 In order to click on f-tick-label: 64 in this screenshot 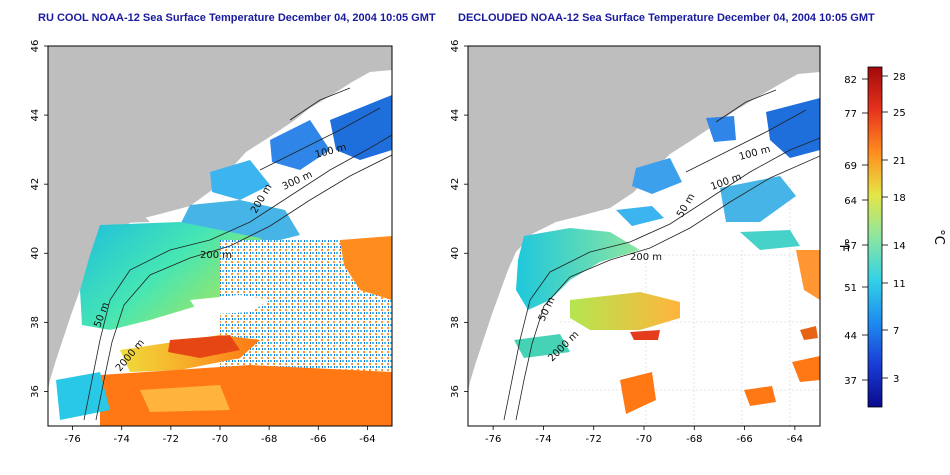, I will do `click(850, 201)`.